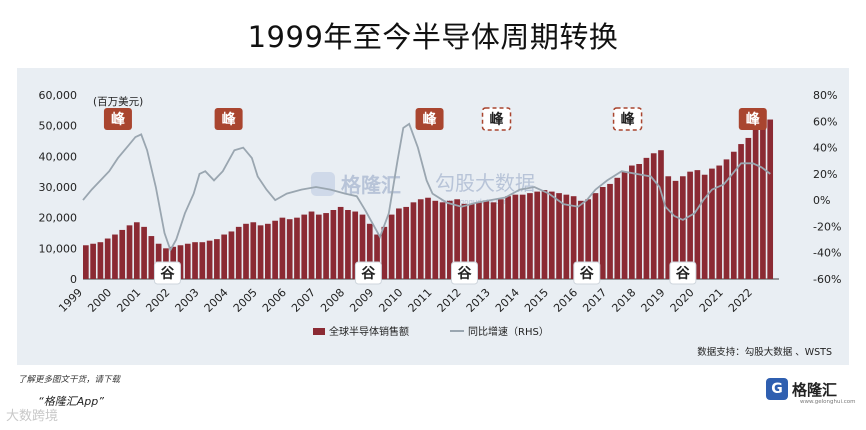 Image resolution: width=866 pixels, height=430 pixels. Describe the element at coordinates (825, 121) in the screenshot. I see `y-right-tick-label: 60%` at that location.